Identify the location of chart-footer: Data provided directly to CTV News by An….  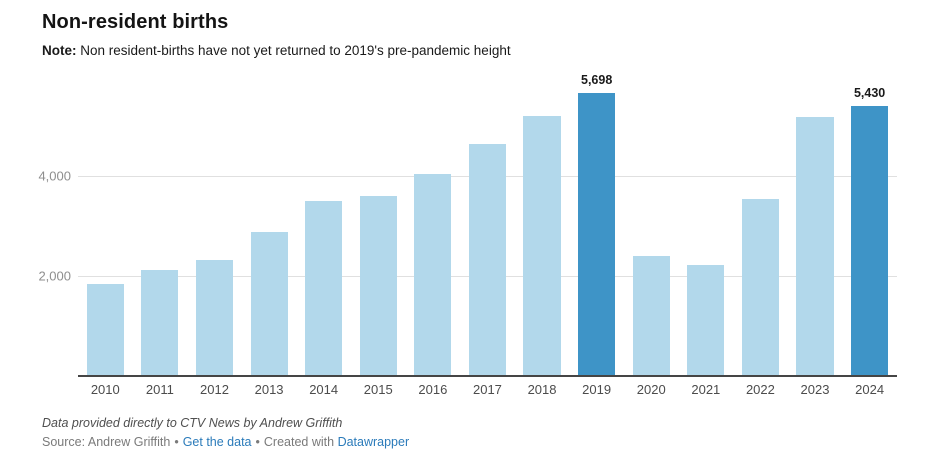
(469, 432).